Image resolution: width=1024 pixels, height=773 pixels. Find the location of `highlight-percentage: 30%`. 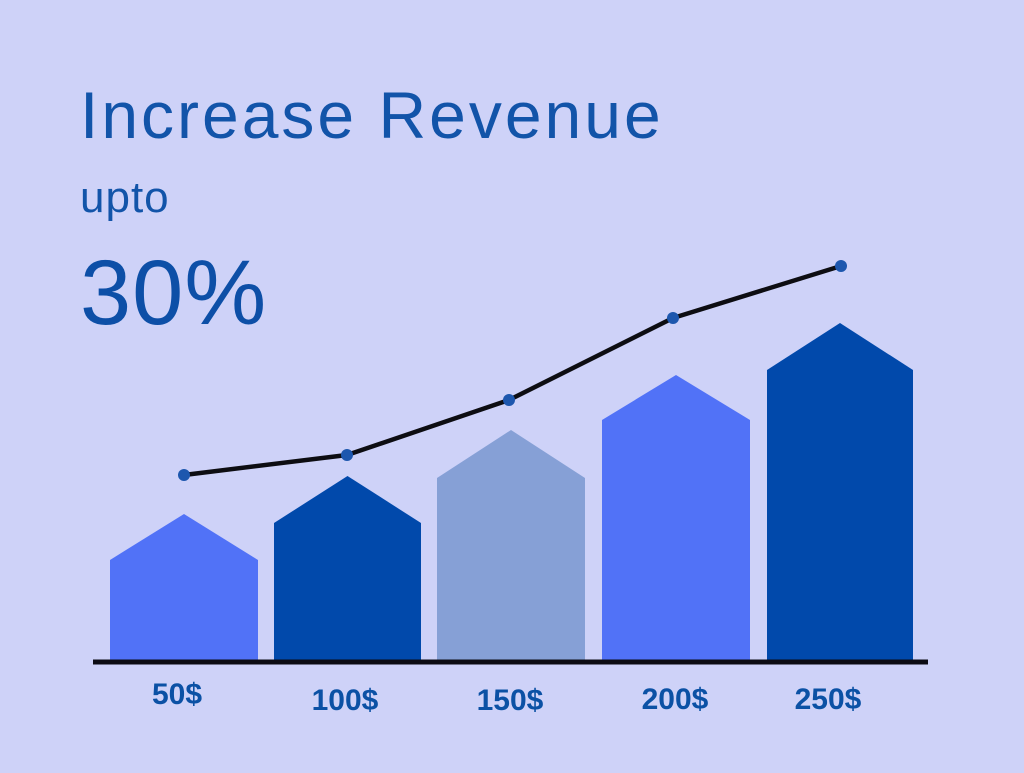

highlight-percentage: 30% is located at coordinates (174, 293).